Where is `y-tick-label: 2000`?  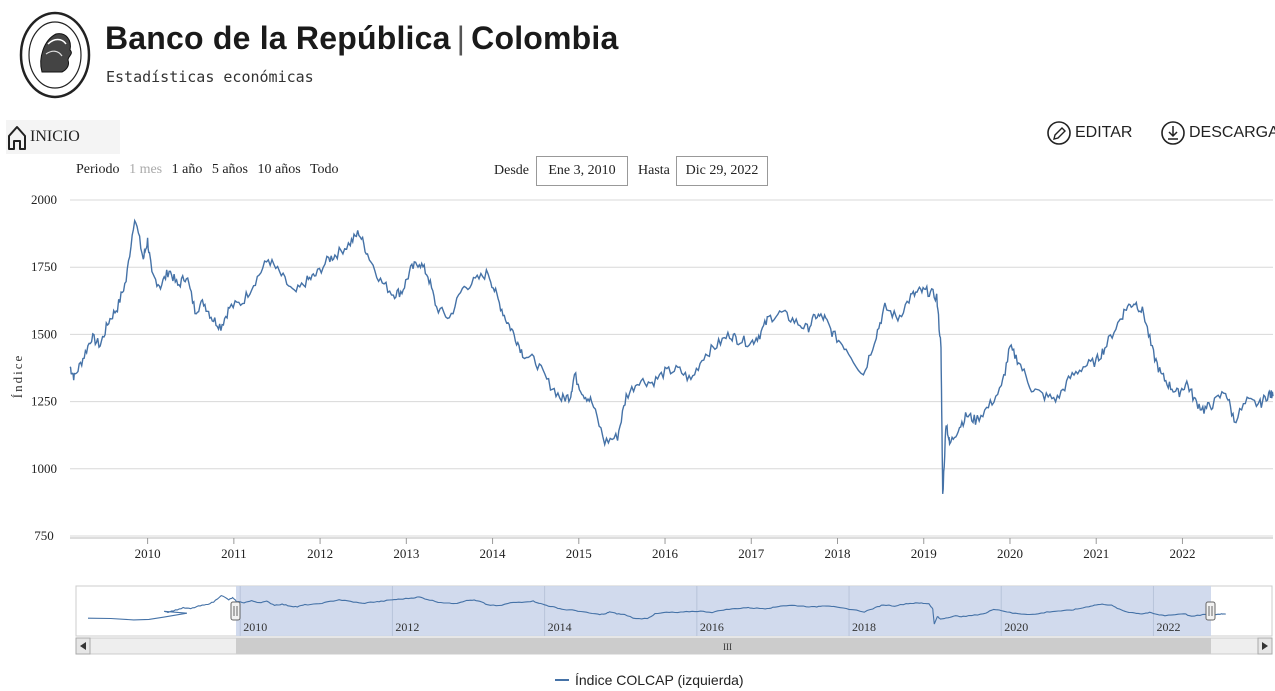 y-tick-label: 2000 is located at coordinates (44, 199).